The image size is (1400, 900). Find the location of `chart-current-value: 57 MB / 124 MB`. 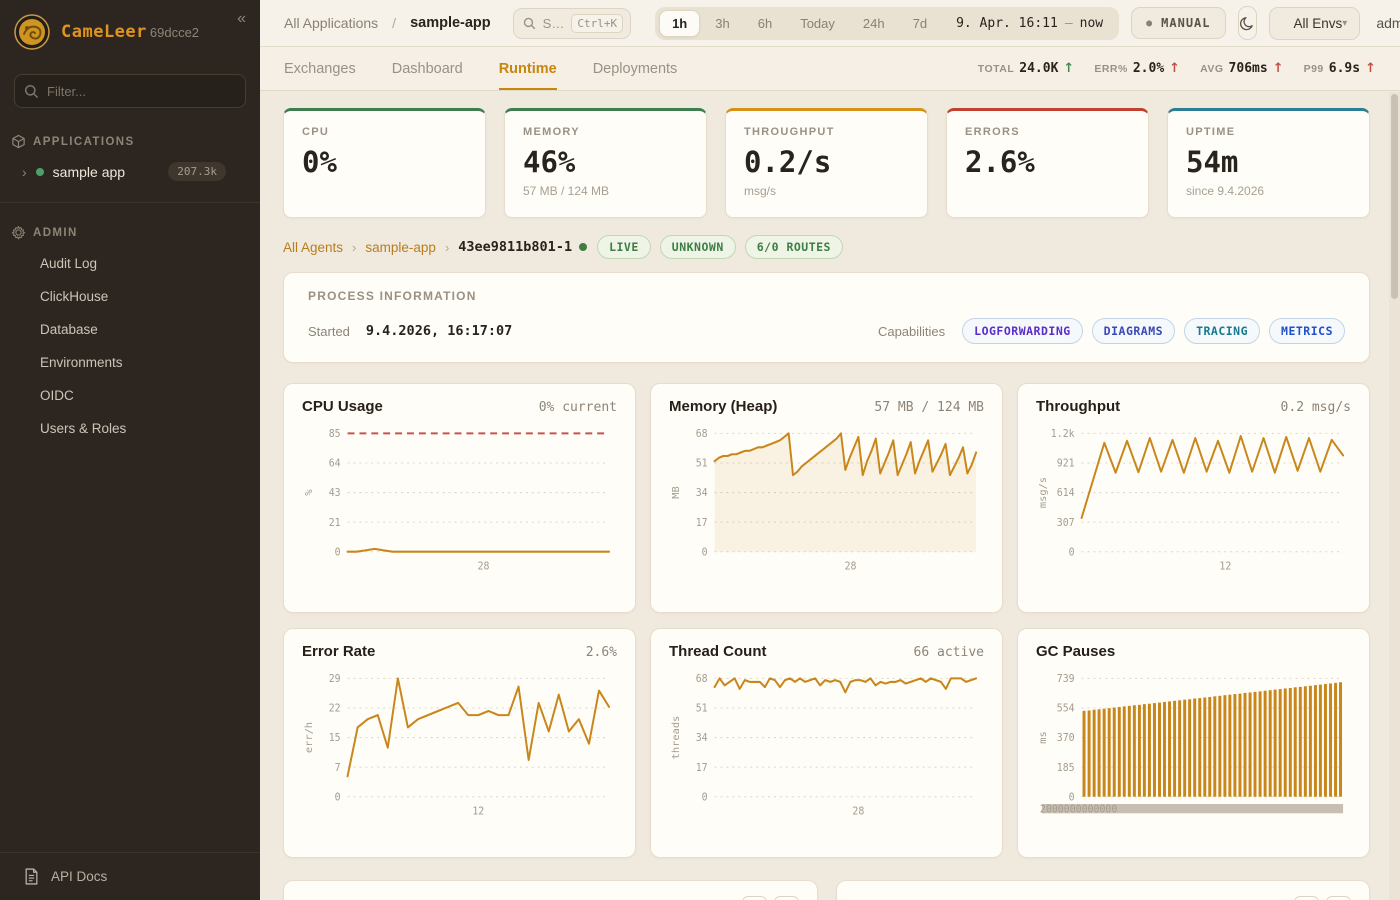

chart-current-value: 57 MB / 124 MB is located at coordinates (929, 407).